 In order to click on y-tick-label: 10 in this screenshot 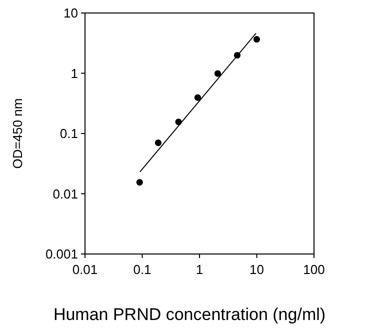, I will do `click(71, 13)`.